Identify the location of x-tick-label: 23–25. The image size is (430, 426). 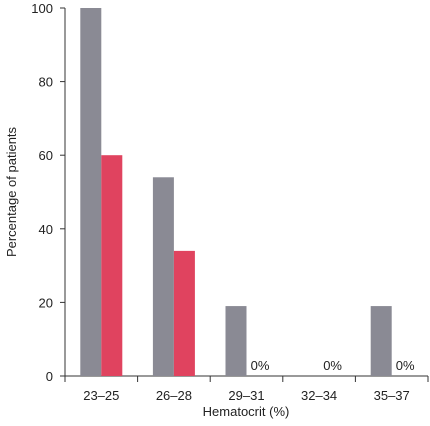
(101, 395).